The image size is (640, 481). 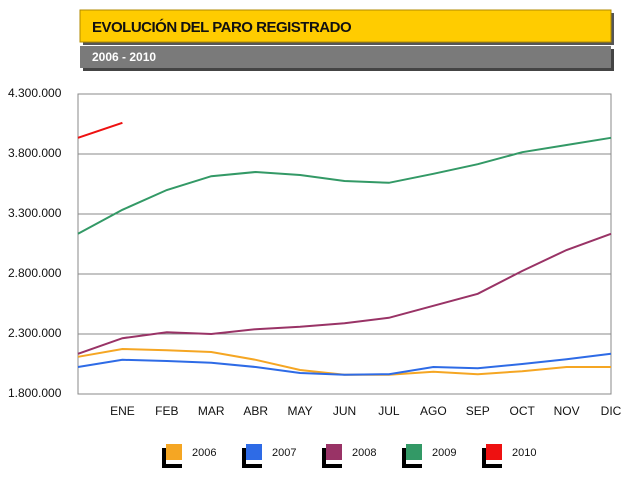 I want to click on y-tick-label: 4.300.000, so click(x=35, y=93).